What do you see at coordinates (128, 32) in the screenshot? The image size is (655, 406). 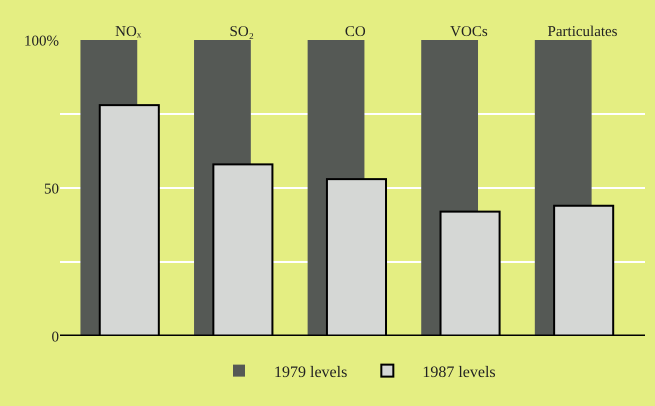 I see `x-tick-label: NOₓ` at bounding box center [128, 32].